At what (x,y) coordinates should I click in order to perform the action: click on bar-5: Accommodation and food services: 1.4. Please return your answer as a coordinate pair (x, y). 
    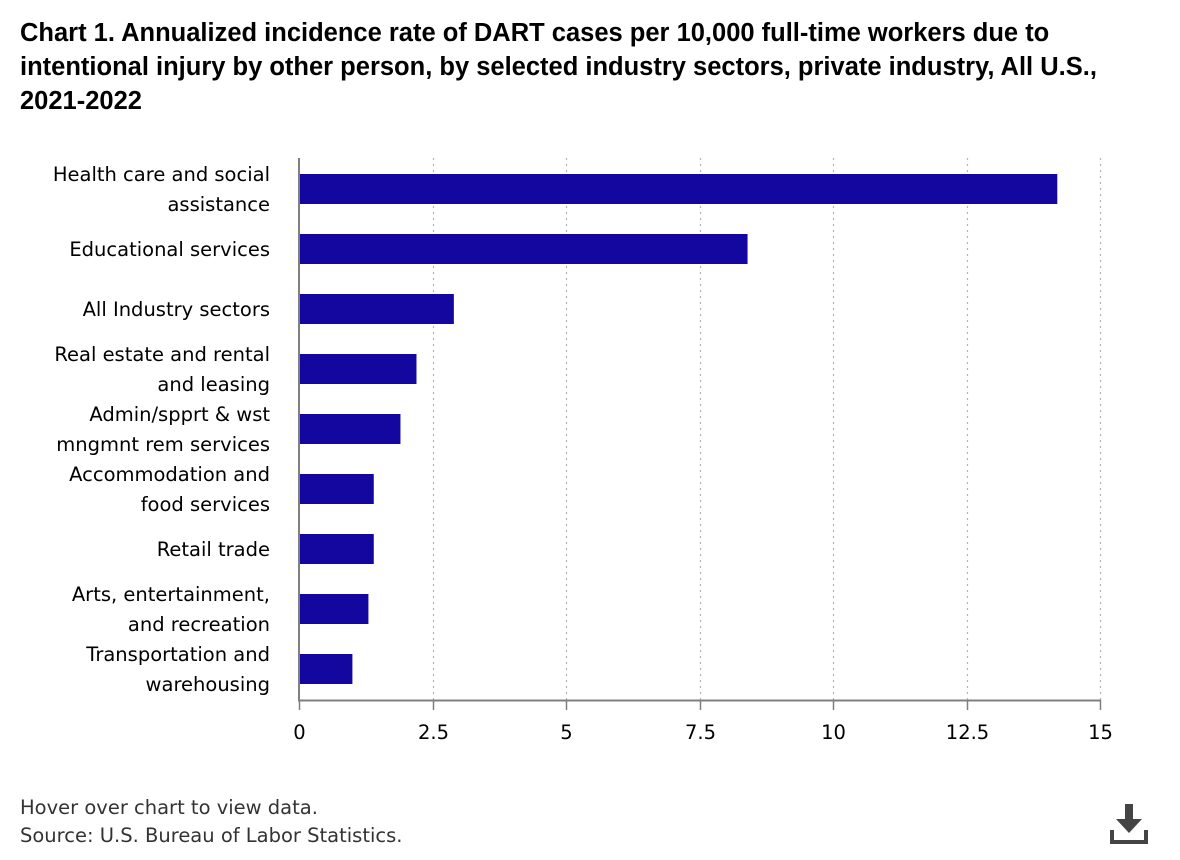
    Looking at the image, I should click on (337, 489).